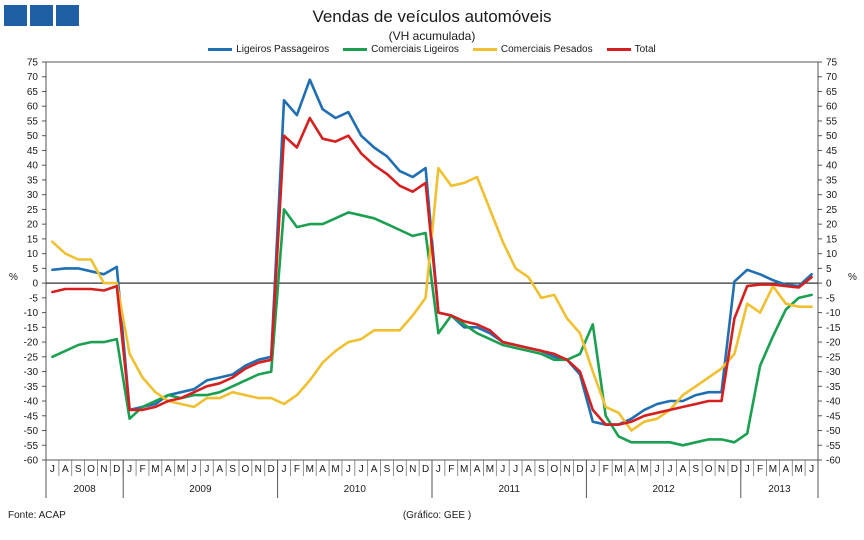  Describe the element at coordinates (200, 489) in the screenshot. I see `year-tick-label: 2009` at that location.